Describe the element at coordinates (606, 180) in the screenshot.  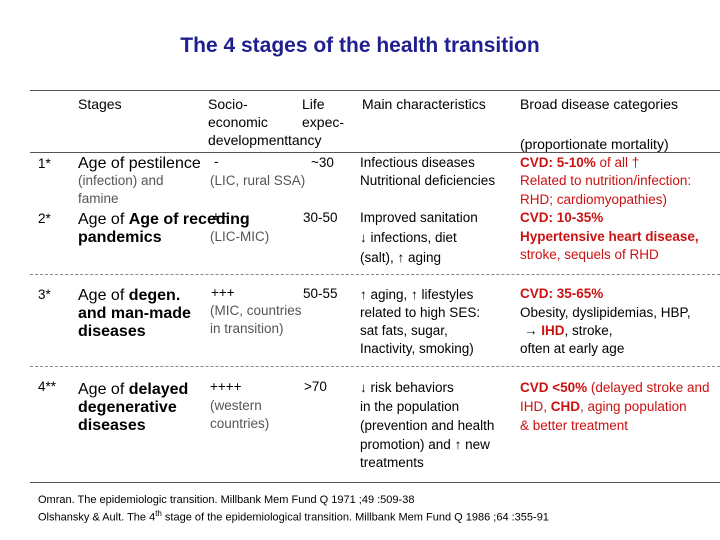
I see `broad-cat: Related to nutrition/infection:` at that location.